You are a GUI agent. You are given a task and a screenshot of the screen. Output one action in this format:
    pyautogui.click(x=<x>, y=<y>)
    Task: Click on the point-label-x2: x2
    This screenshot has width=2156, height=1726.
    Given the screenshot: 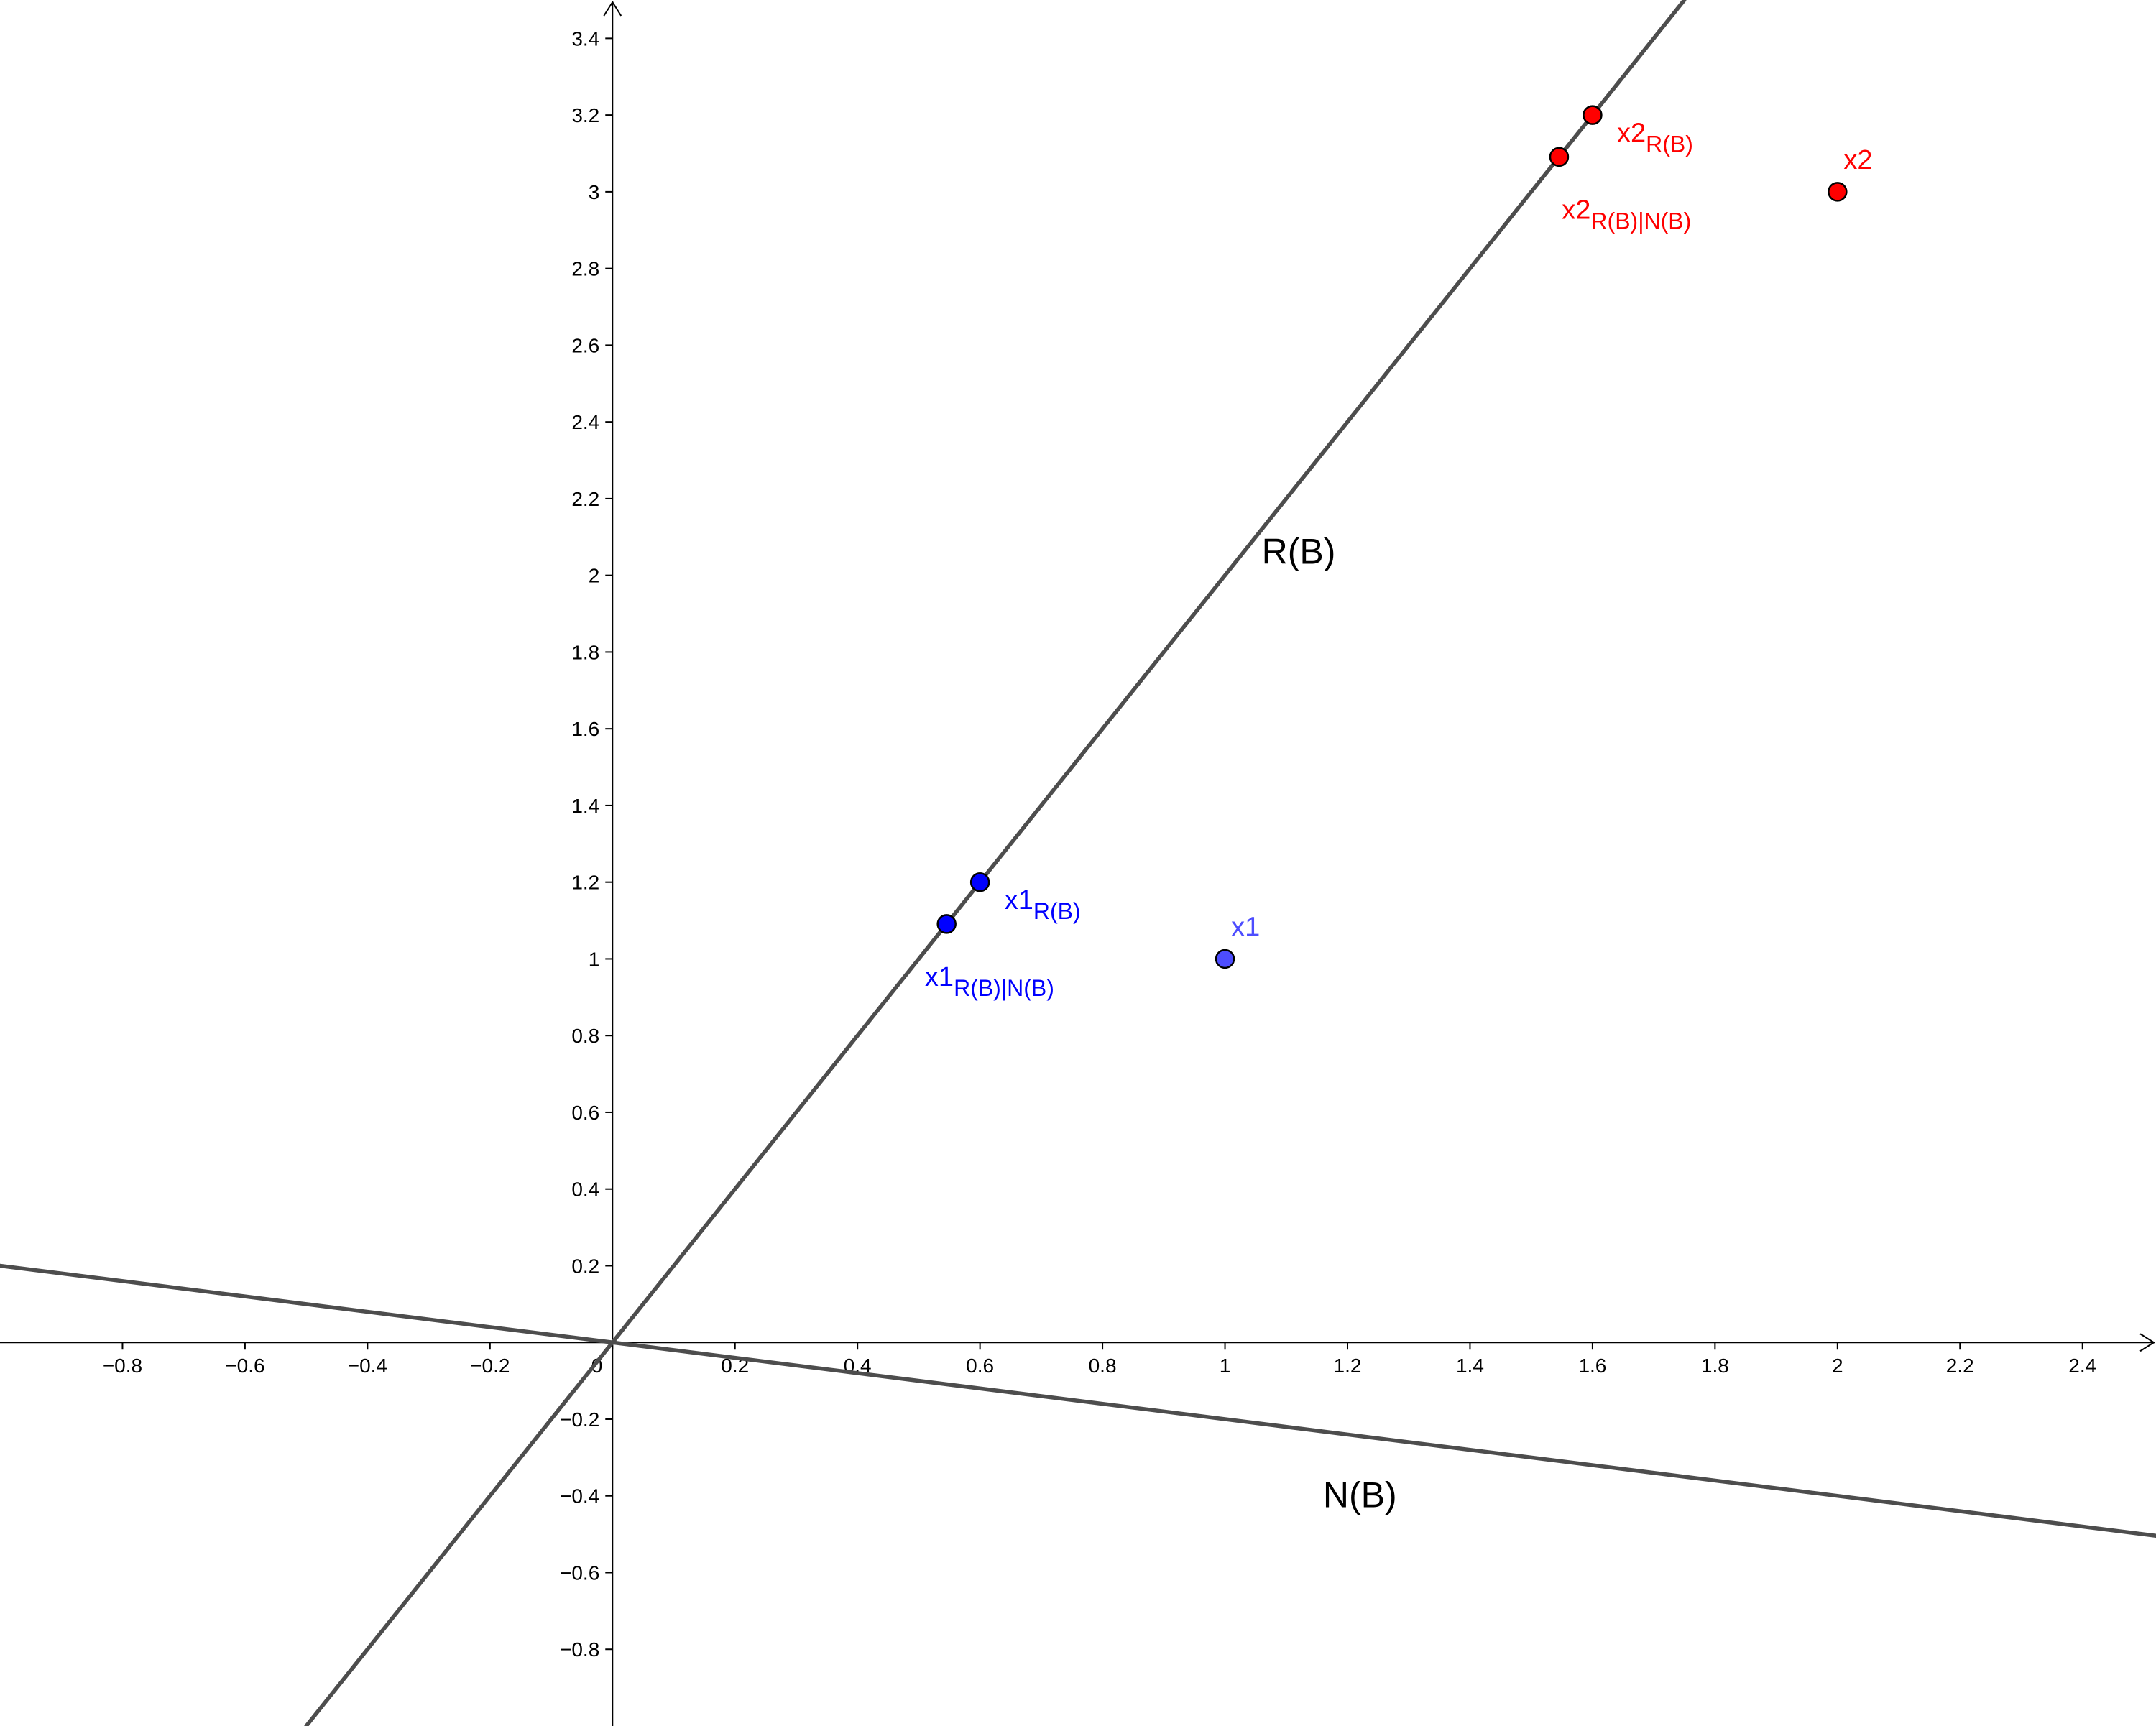 What is the action you would take?
    pyautogui.click(x=1858, y=160)
    